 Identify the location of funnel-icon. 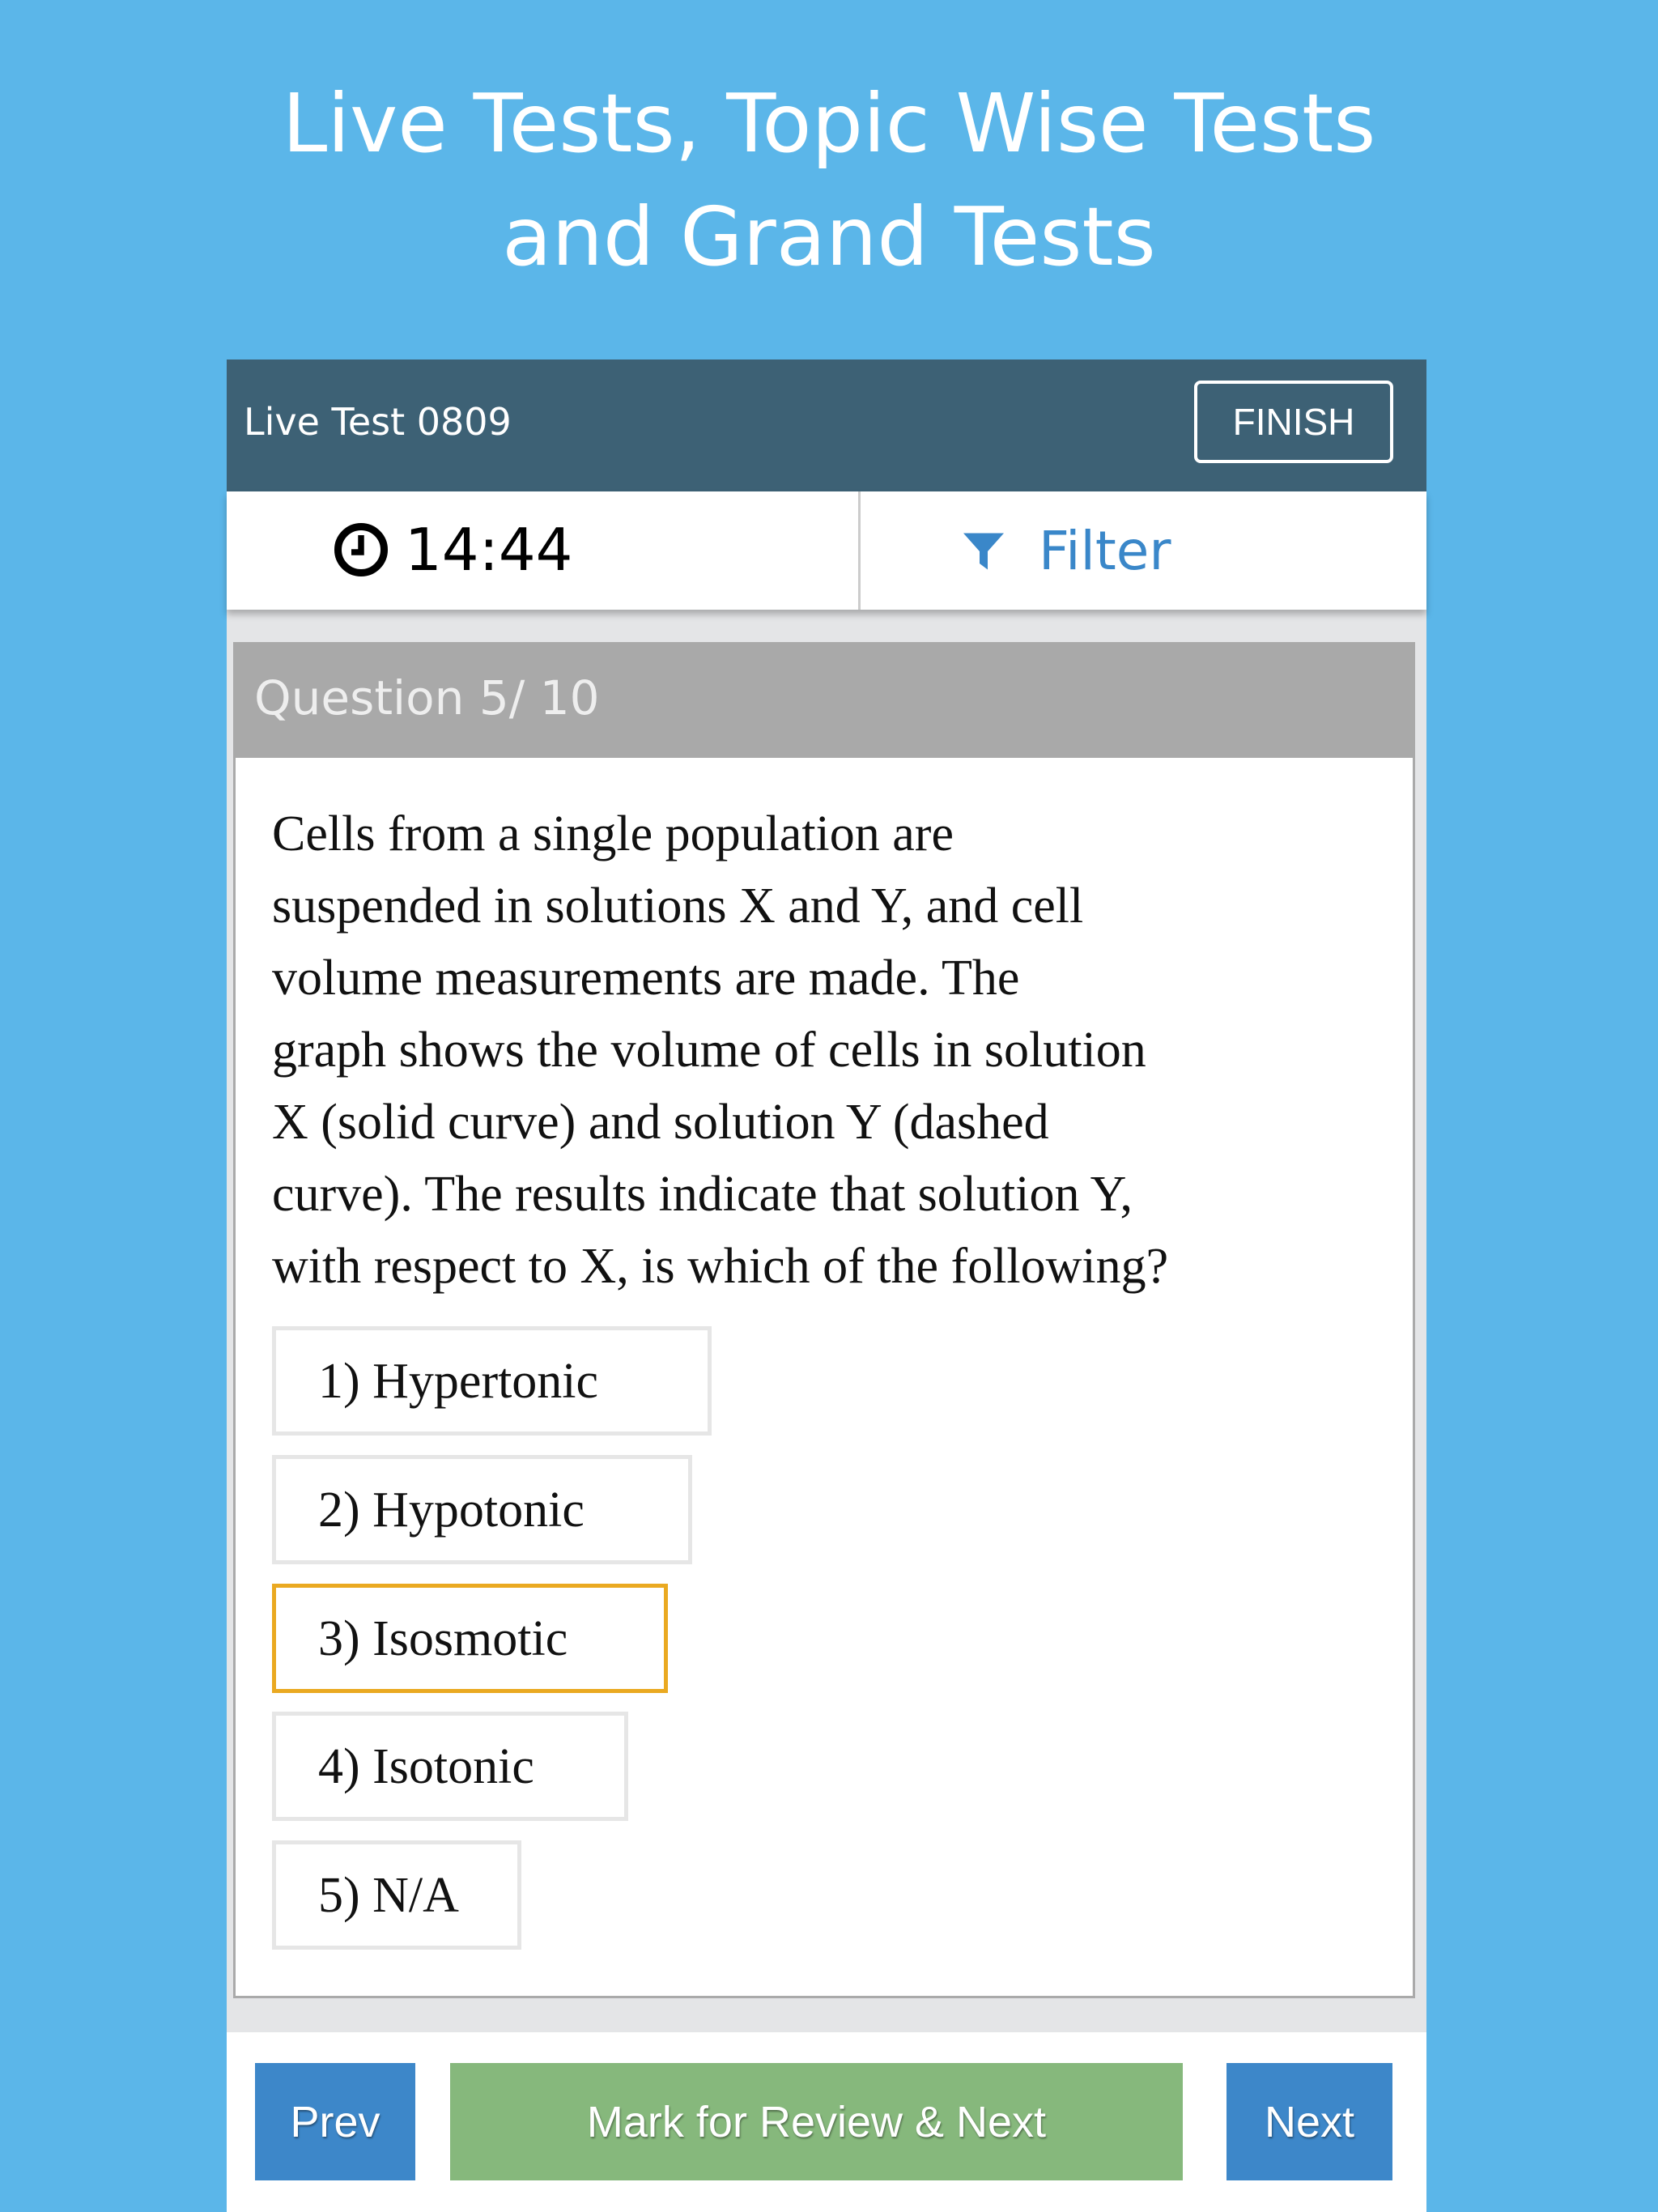
(983, 551).